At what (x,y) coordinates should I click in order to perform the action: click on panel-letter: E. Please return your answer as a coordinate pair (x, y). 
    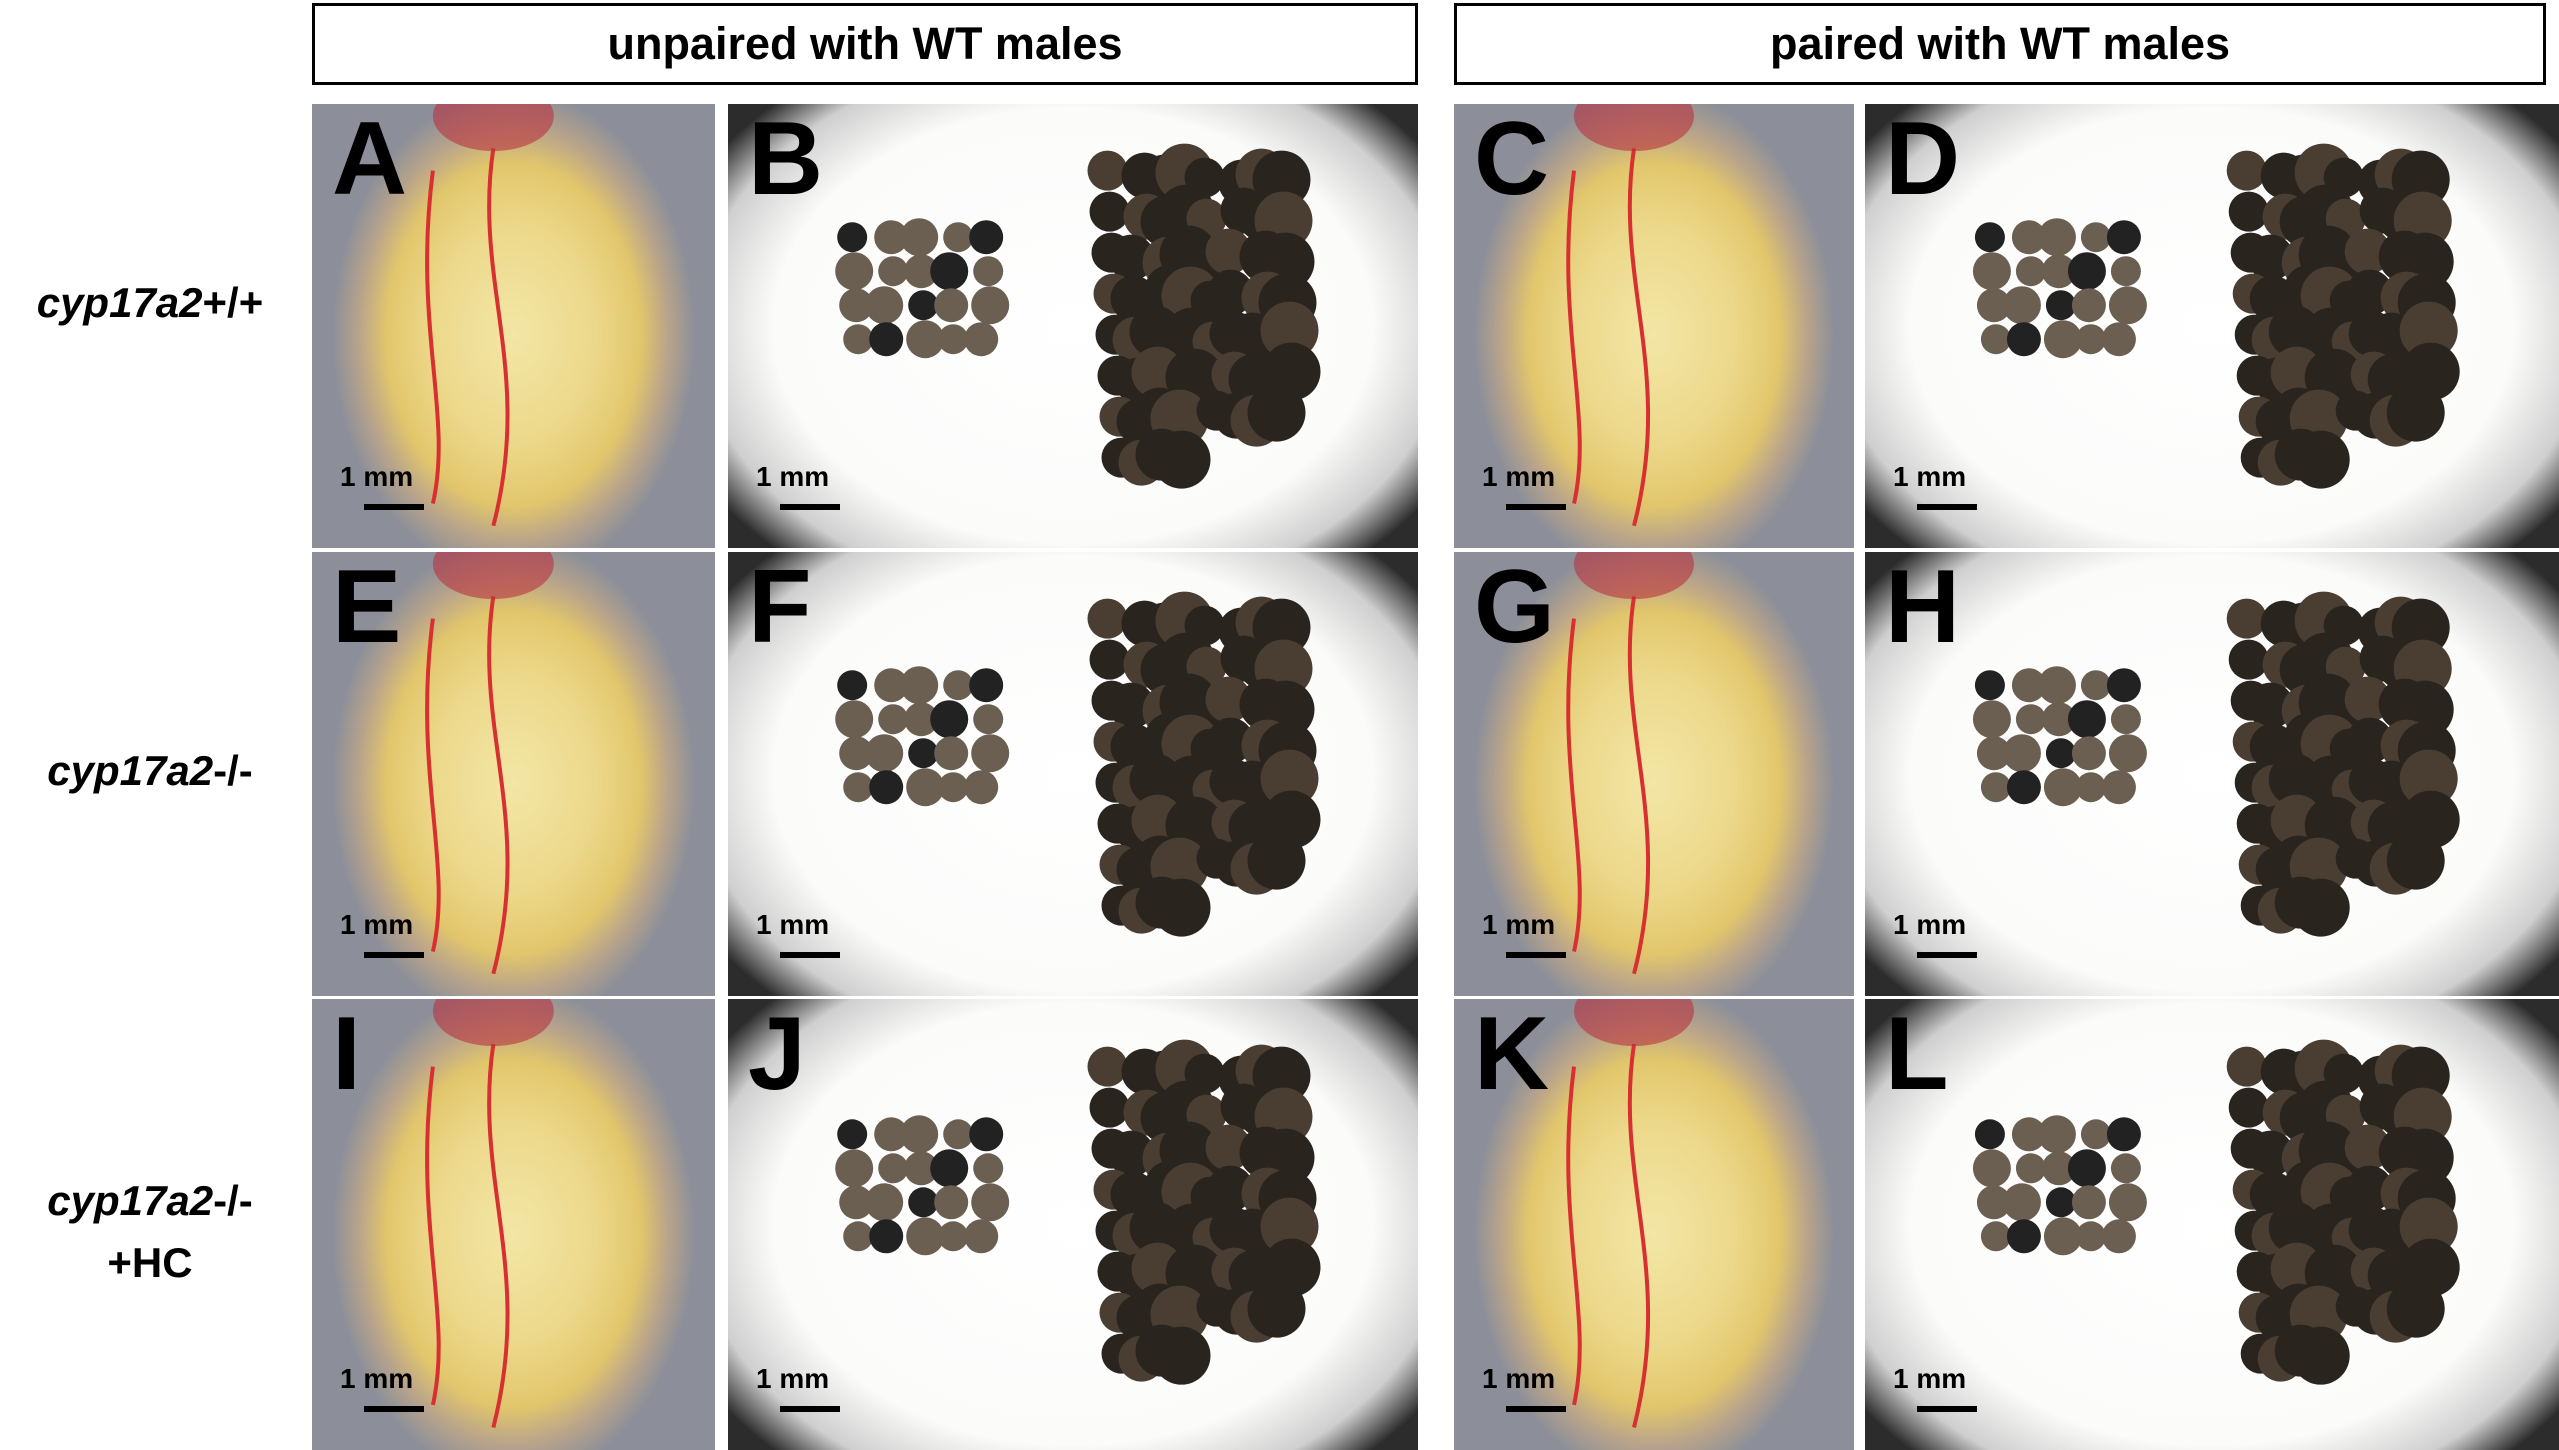
    Looking at the image, I should click on (367, 608).